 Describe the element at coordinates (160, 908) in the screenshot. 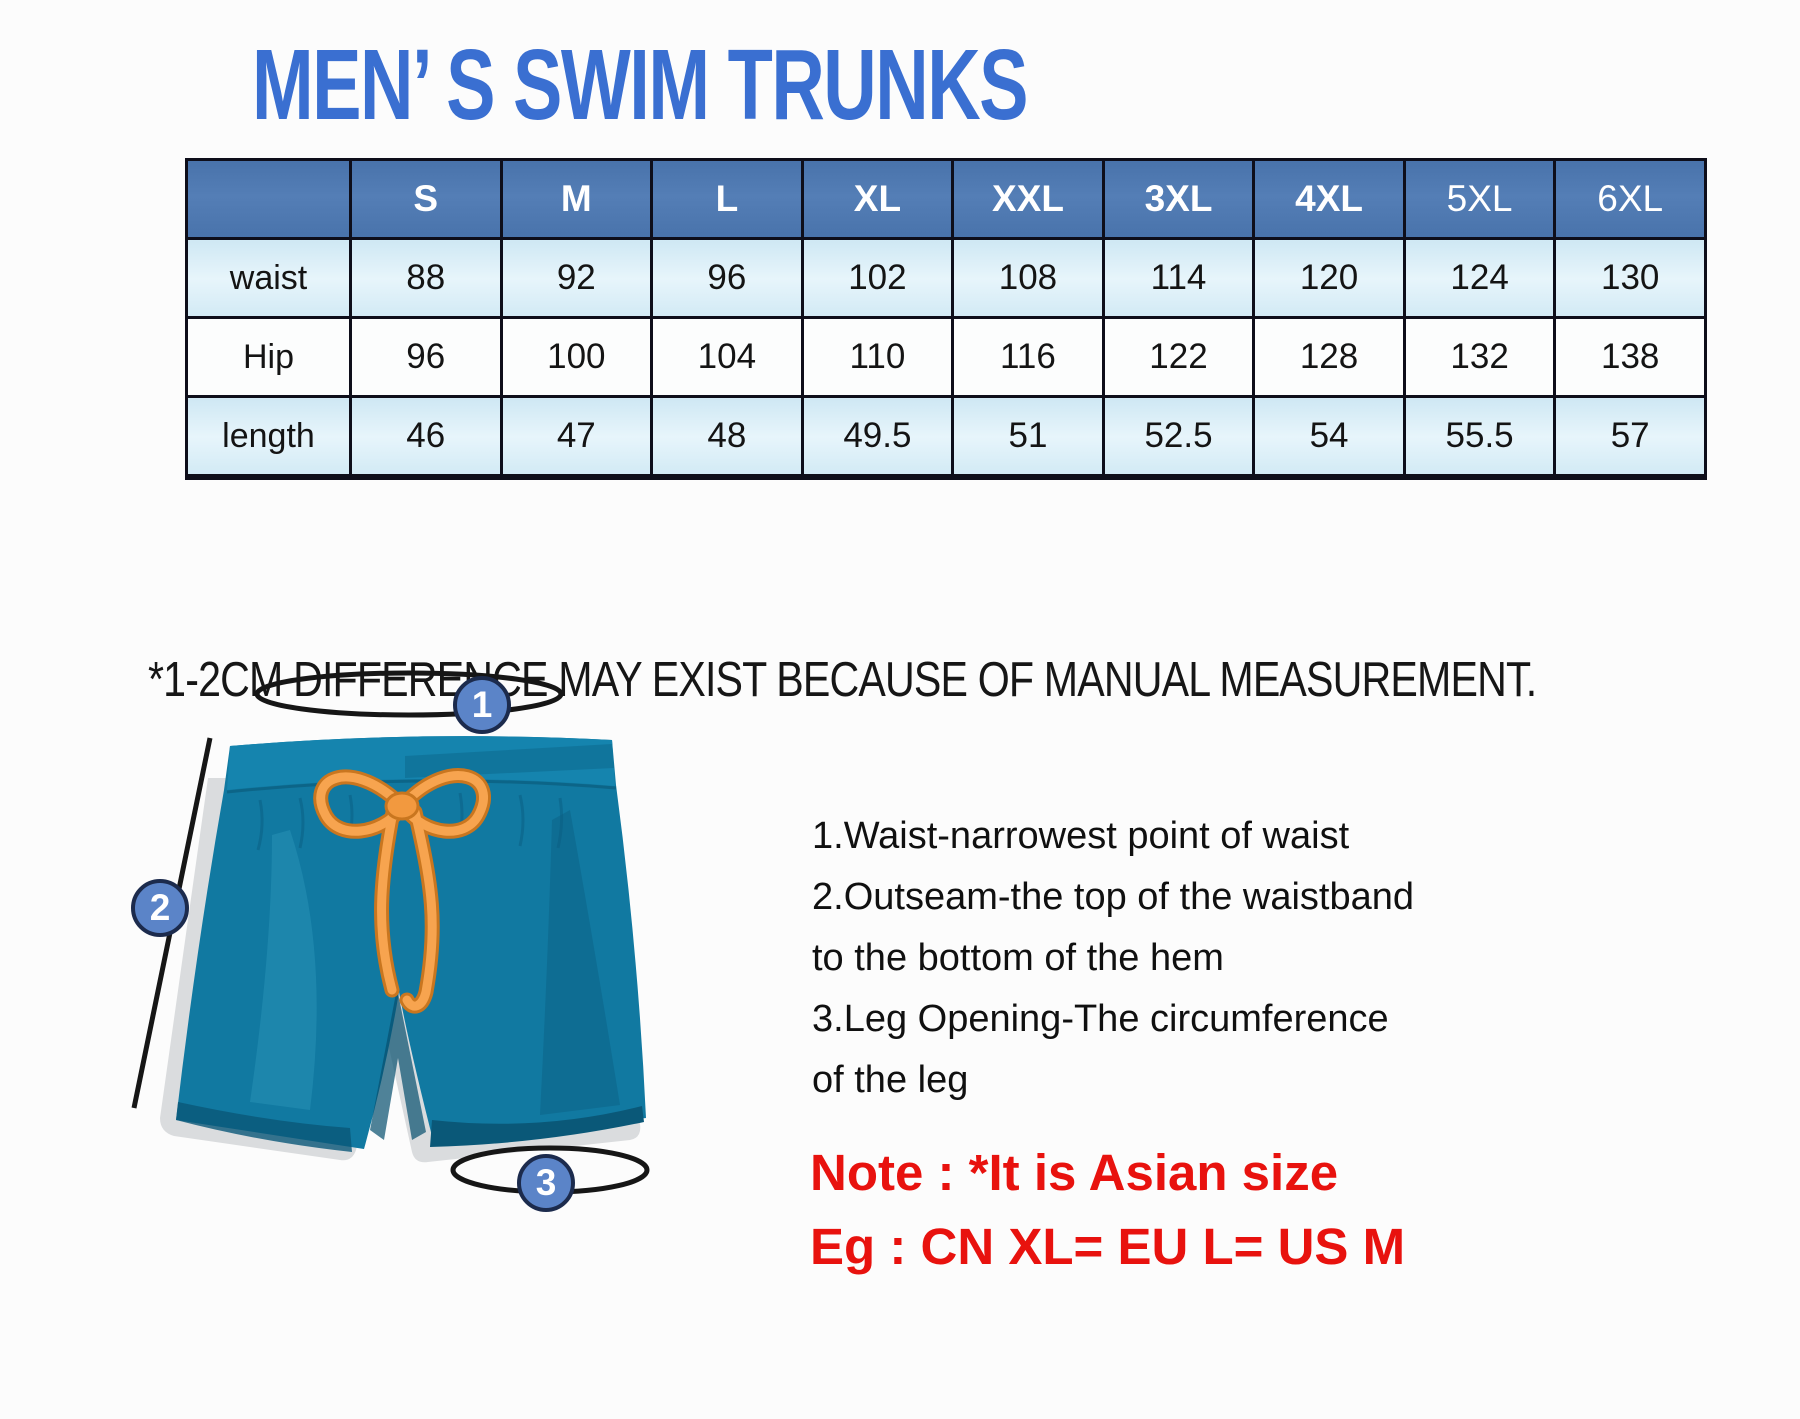

I see `measure-badge-2: 2` at that location.